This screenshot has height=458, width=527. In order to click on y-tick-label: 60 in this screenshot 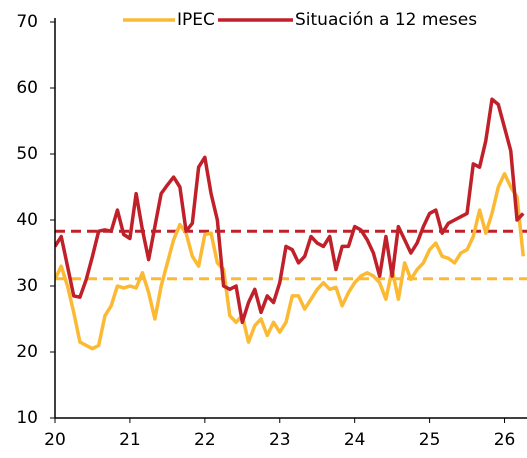, I will do `click(27, 88)`.